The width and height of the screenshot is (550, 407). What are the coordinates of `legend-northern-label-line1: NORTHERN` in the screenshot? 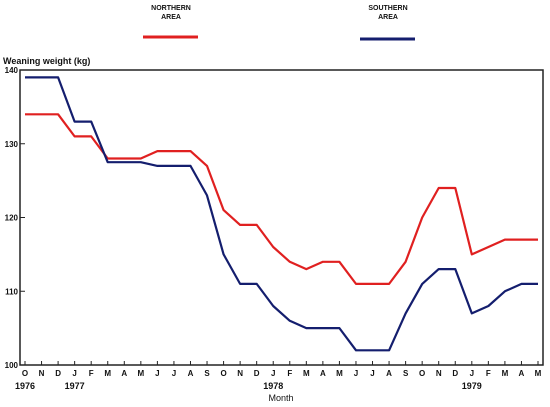 It's located at (171, 8).